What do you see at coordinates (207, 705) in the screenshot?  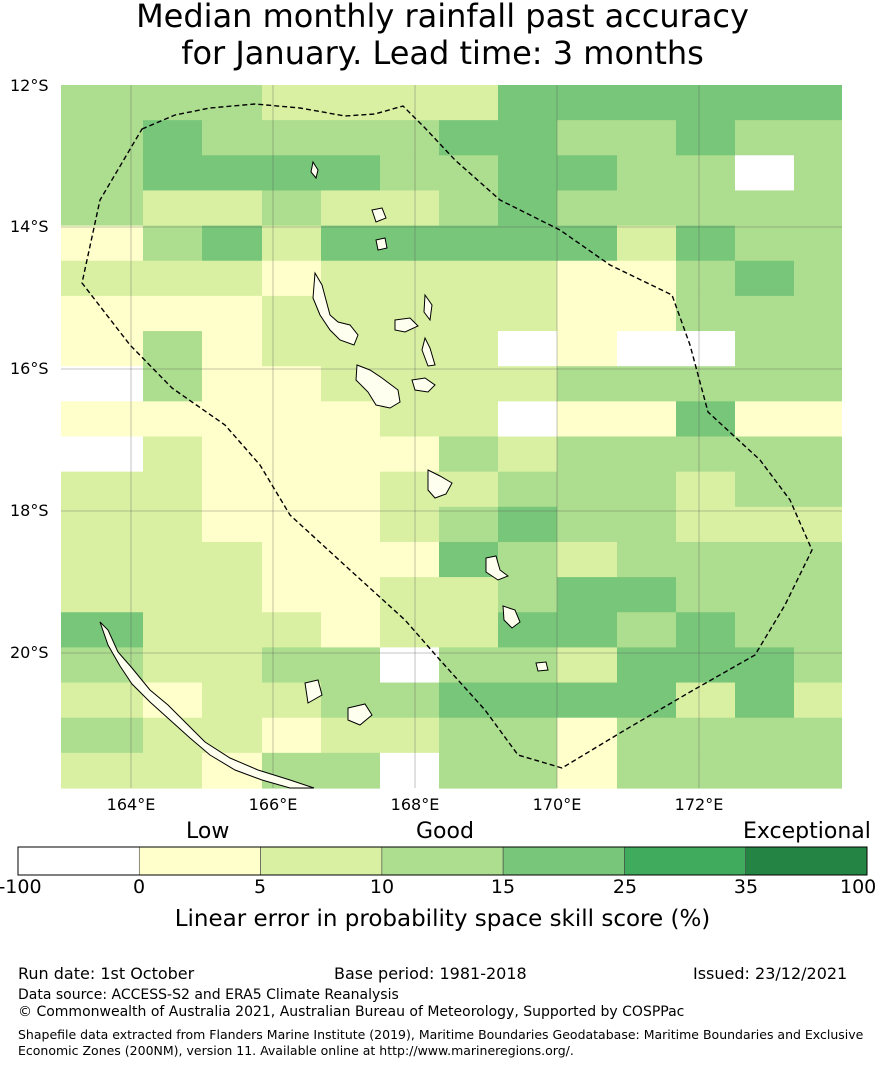 I see `new-caledonia-coast` at bounding box center [207, 705].